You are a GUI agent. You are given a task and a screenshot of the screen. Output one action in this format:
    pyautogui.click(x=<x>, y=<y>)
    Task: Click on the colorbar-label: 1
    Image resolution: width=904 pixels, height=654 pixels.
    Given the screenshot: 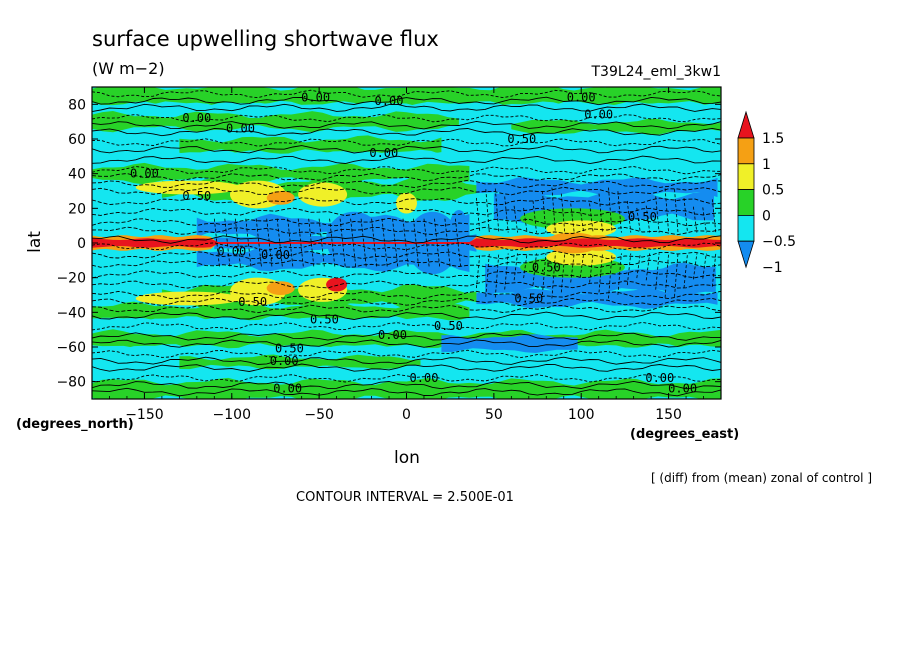 What is the action you would take?
    pyautogui.click(x=766, y=165)
    